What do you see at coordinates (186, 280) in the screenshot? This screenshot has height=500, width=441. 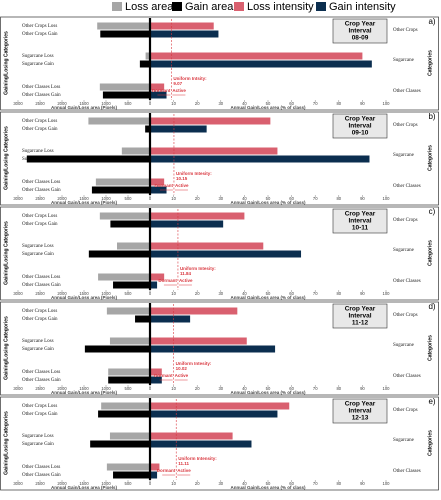 I see `active-label: Active` at bounding box center [186, 280].